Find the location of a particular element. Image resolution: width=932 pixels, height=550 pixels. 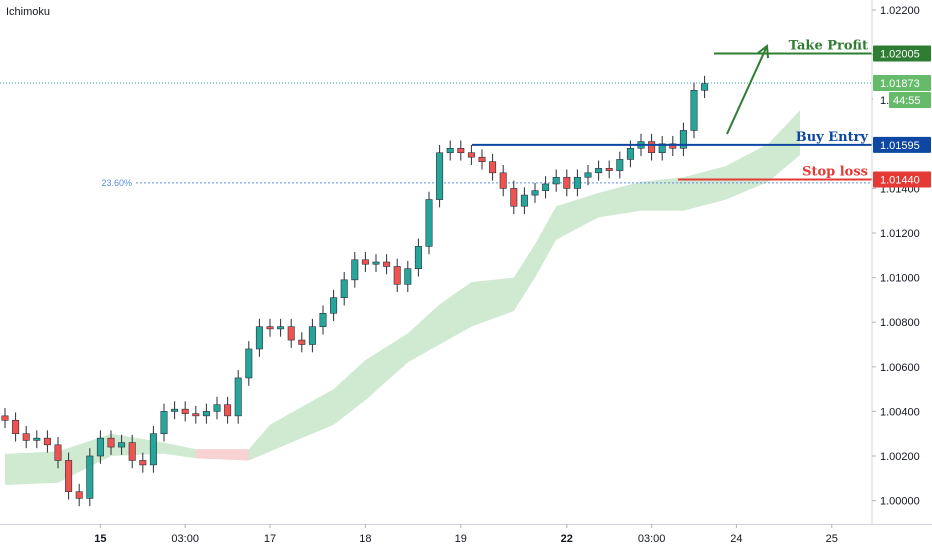

cloud-bearish is located at coordinates (222, 455).